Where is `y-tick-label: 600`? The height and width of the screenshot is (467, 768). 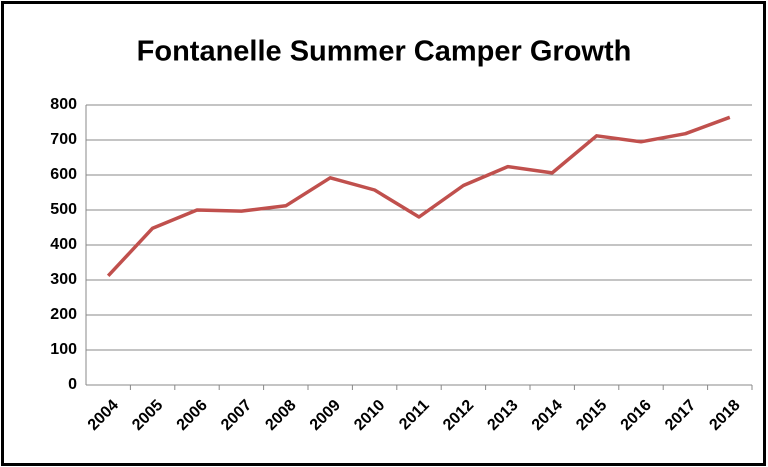 y-tick-label: 600 is located at coordinates (63, 174).